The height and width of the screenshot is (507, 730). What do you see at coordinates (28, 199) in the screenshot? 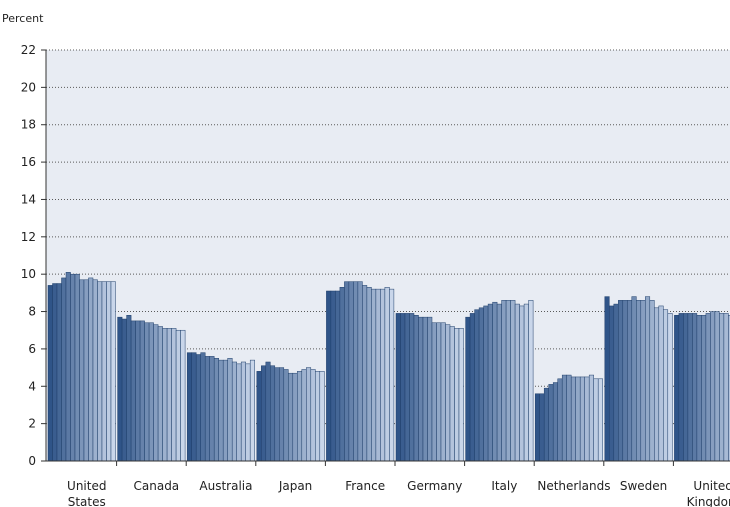
I see `y-tick-label: 14` at bounding box center [28, 199].